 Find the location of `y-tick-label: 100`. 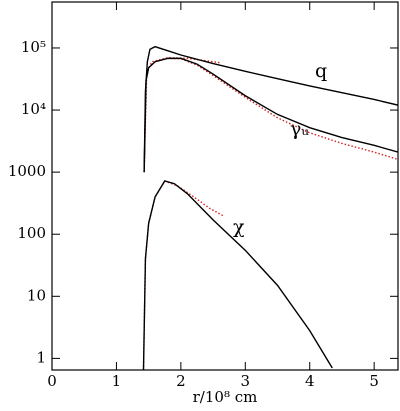

y-tick-label: 100 is located at coordinates (31, 233).